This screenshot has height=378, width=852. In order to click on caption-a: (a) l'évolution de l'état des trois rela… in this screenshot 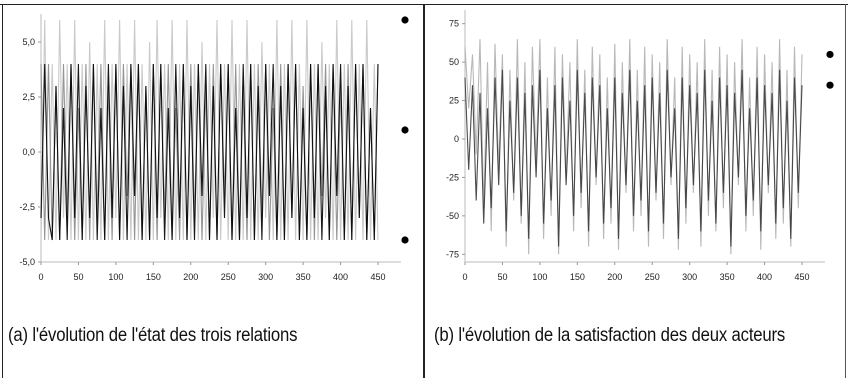, I will do `click(153, 335)`.